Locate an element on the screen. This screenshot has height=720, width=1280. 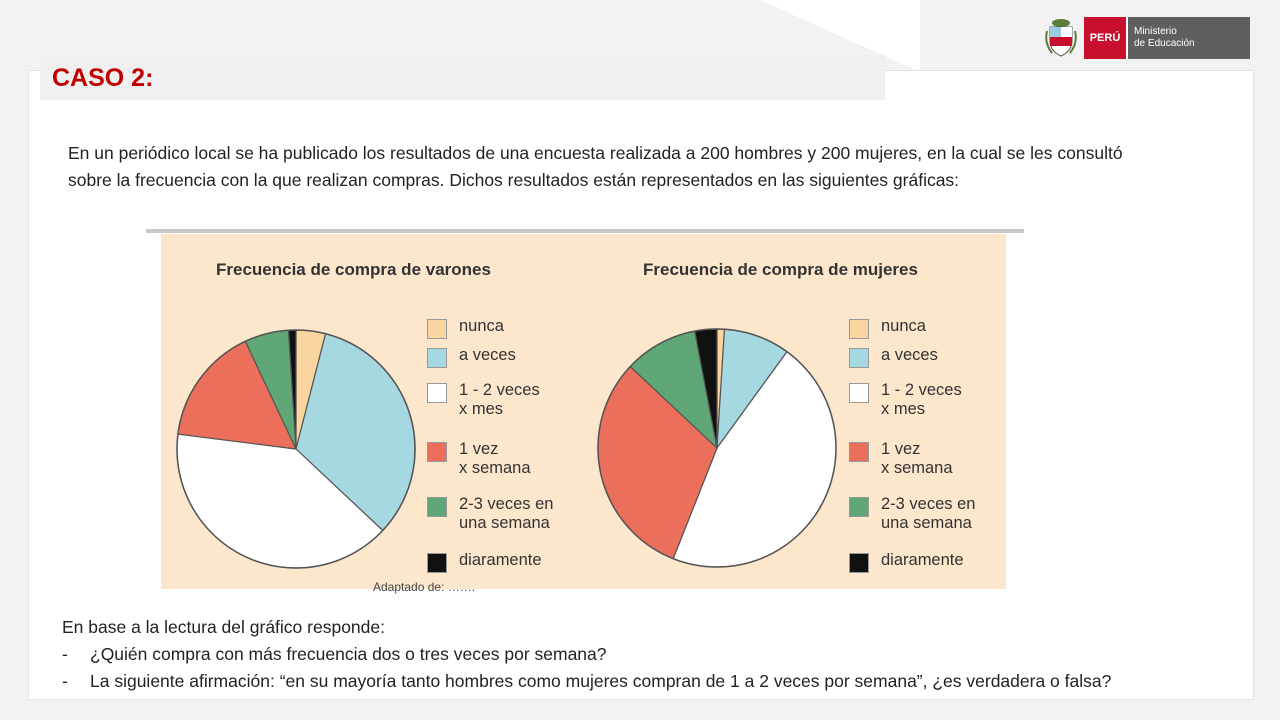
ministry-logo: PERÚ Ministerio de Educación is located at coordinates (1147, 38).